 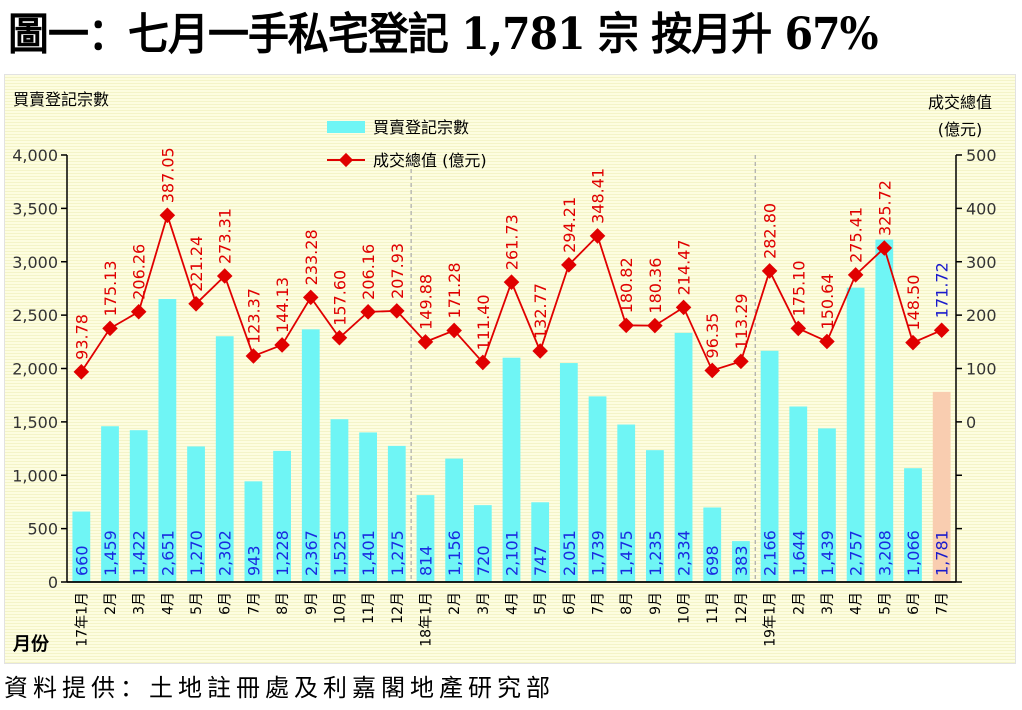 I want to click on bar-data-label: 1,422, so click(x=139, y=553).